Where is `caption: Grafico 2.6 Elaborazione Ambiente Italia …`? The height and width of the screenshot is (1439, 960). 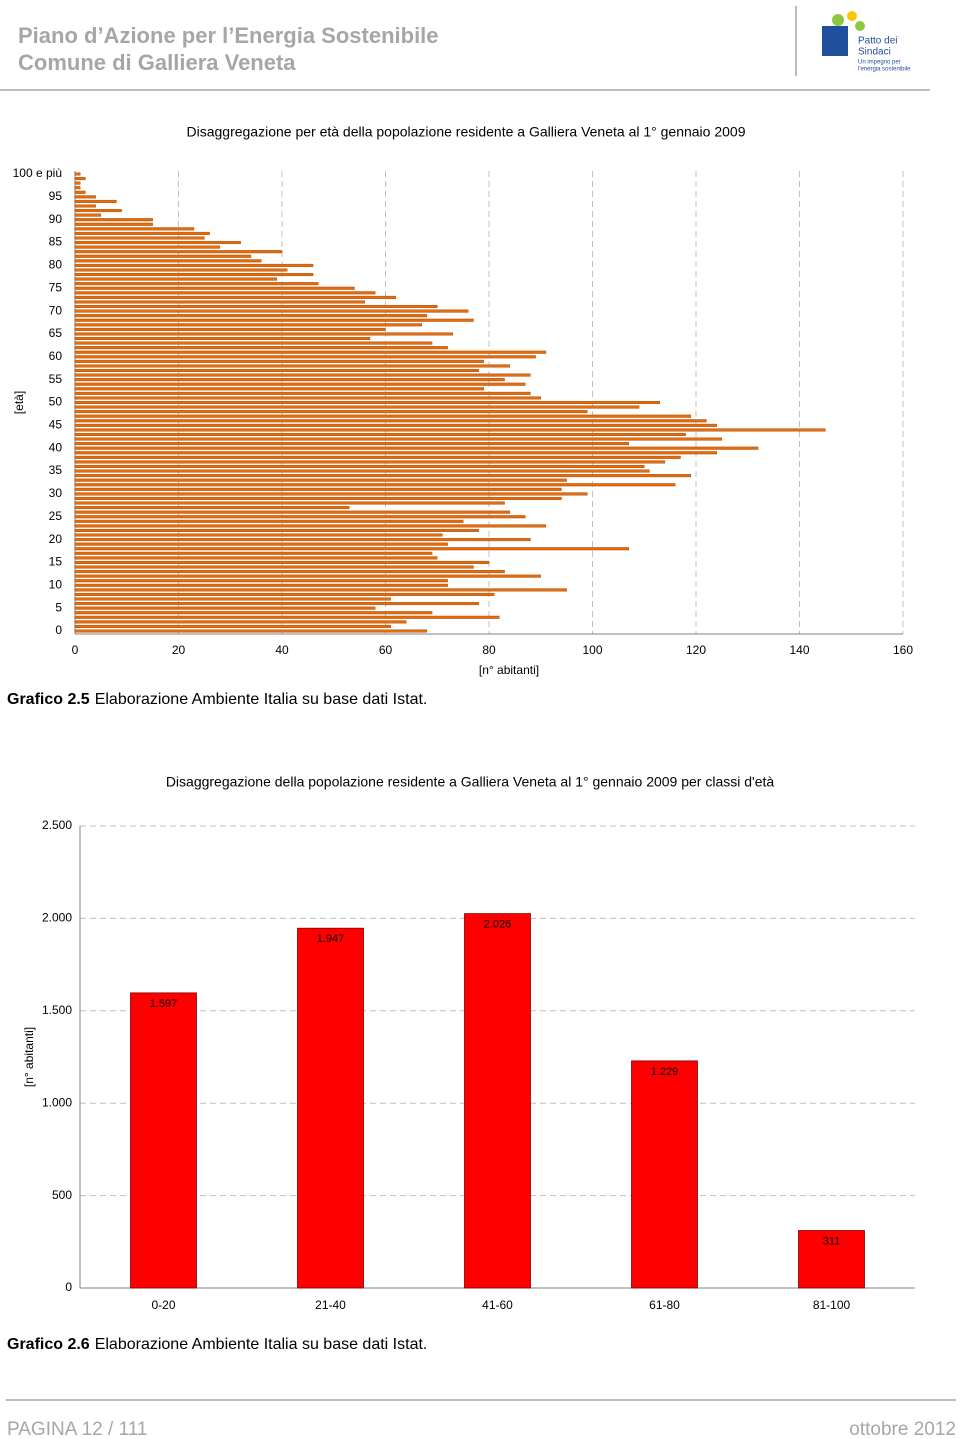 caption: Grafico 2.6 Elaborazione Ambiente Italia … is located at coordinates (217, 1344).